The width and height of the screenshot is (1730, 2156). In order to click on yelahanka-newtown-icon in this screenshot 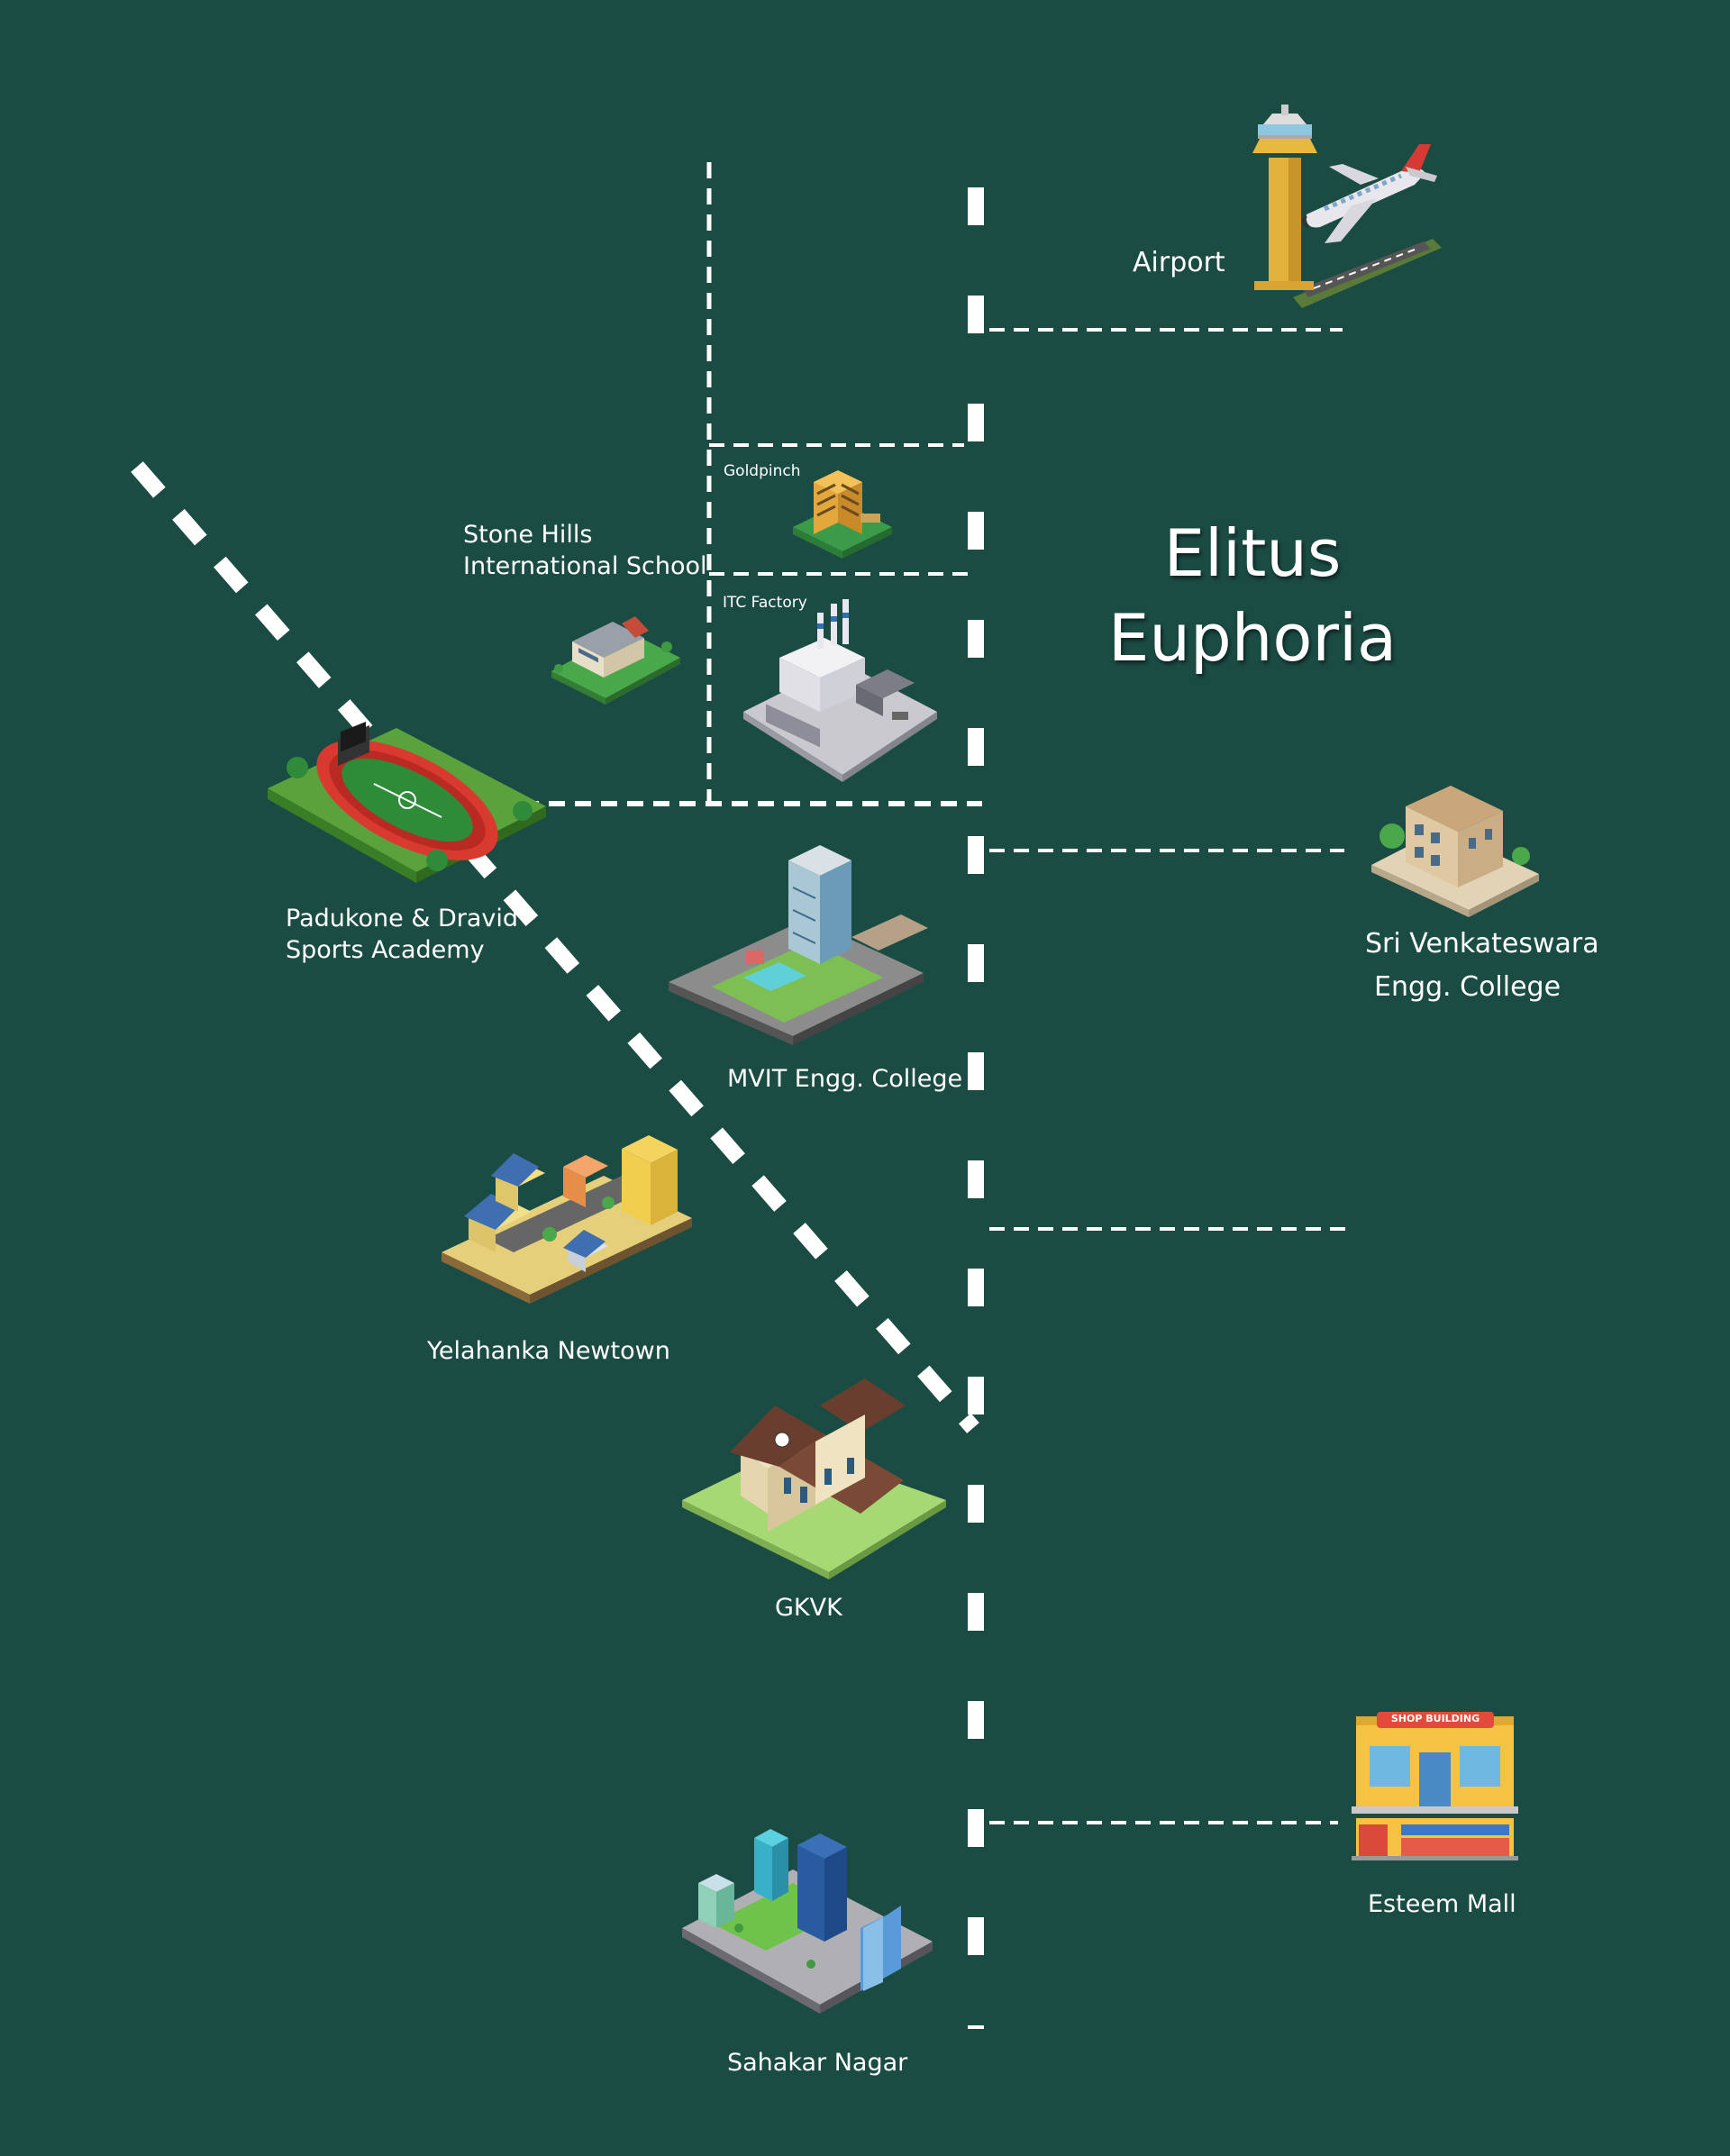, I will do `click(567, 1219)`.